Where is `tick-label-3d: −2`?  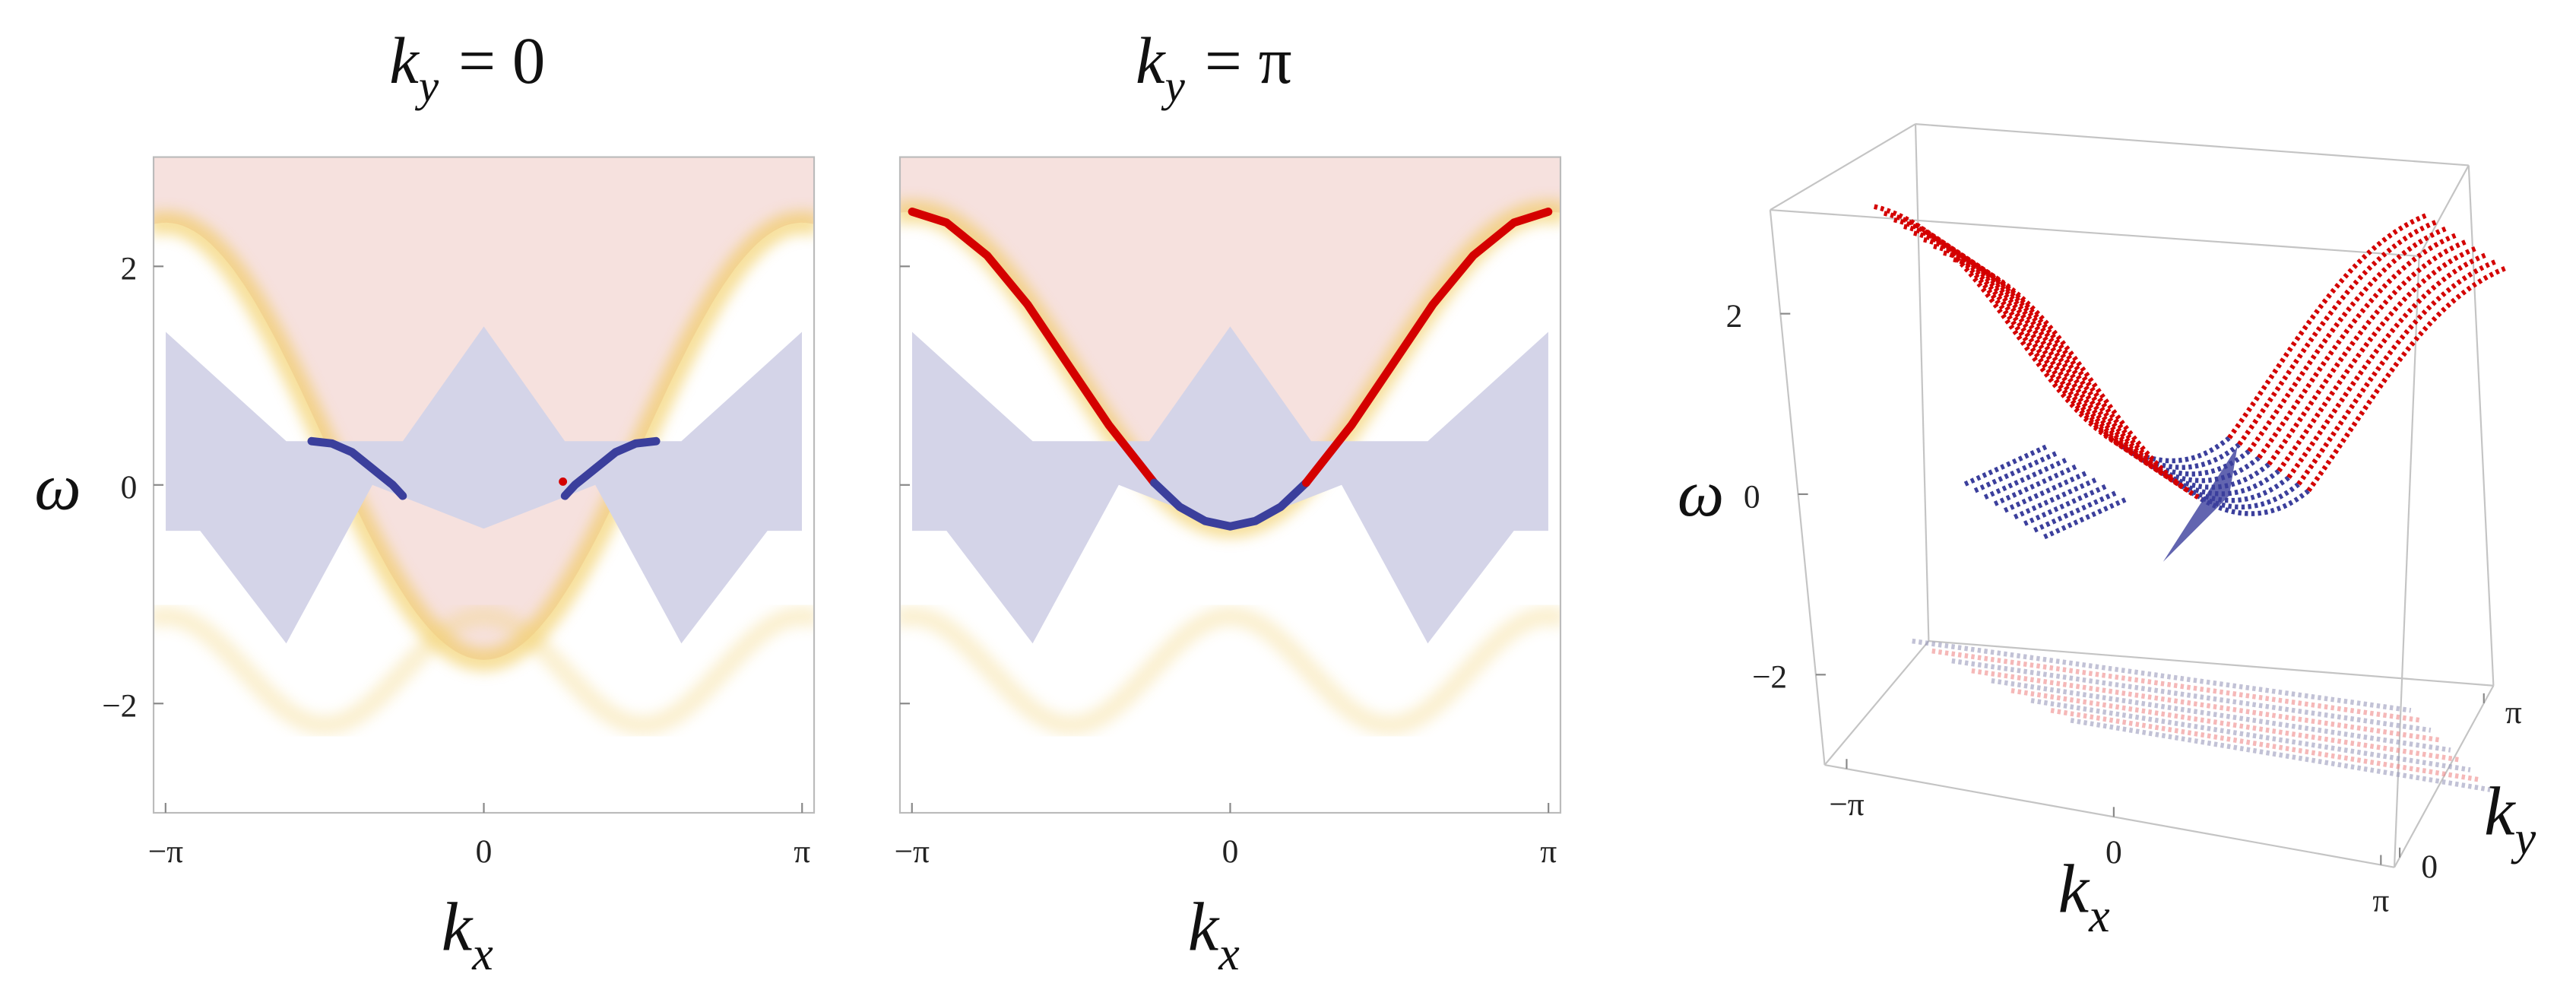 tick-label-3d: −2 is located at coordinates (1770, 677).